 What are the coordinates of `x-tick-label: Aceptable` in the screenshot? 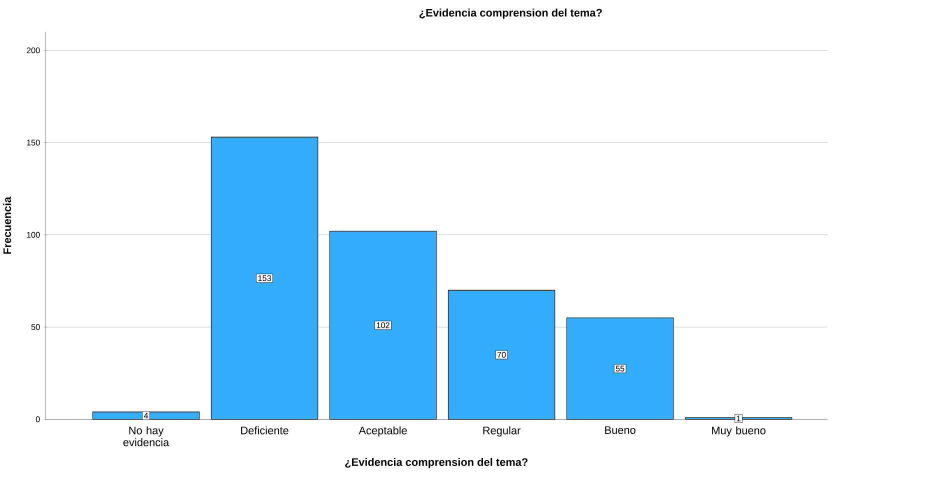 It's located at (382, 431).